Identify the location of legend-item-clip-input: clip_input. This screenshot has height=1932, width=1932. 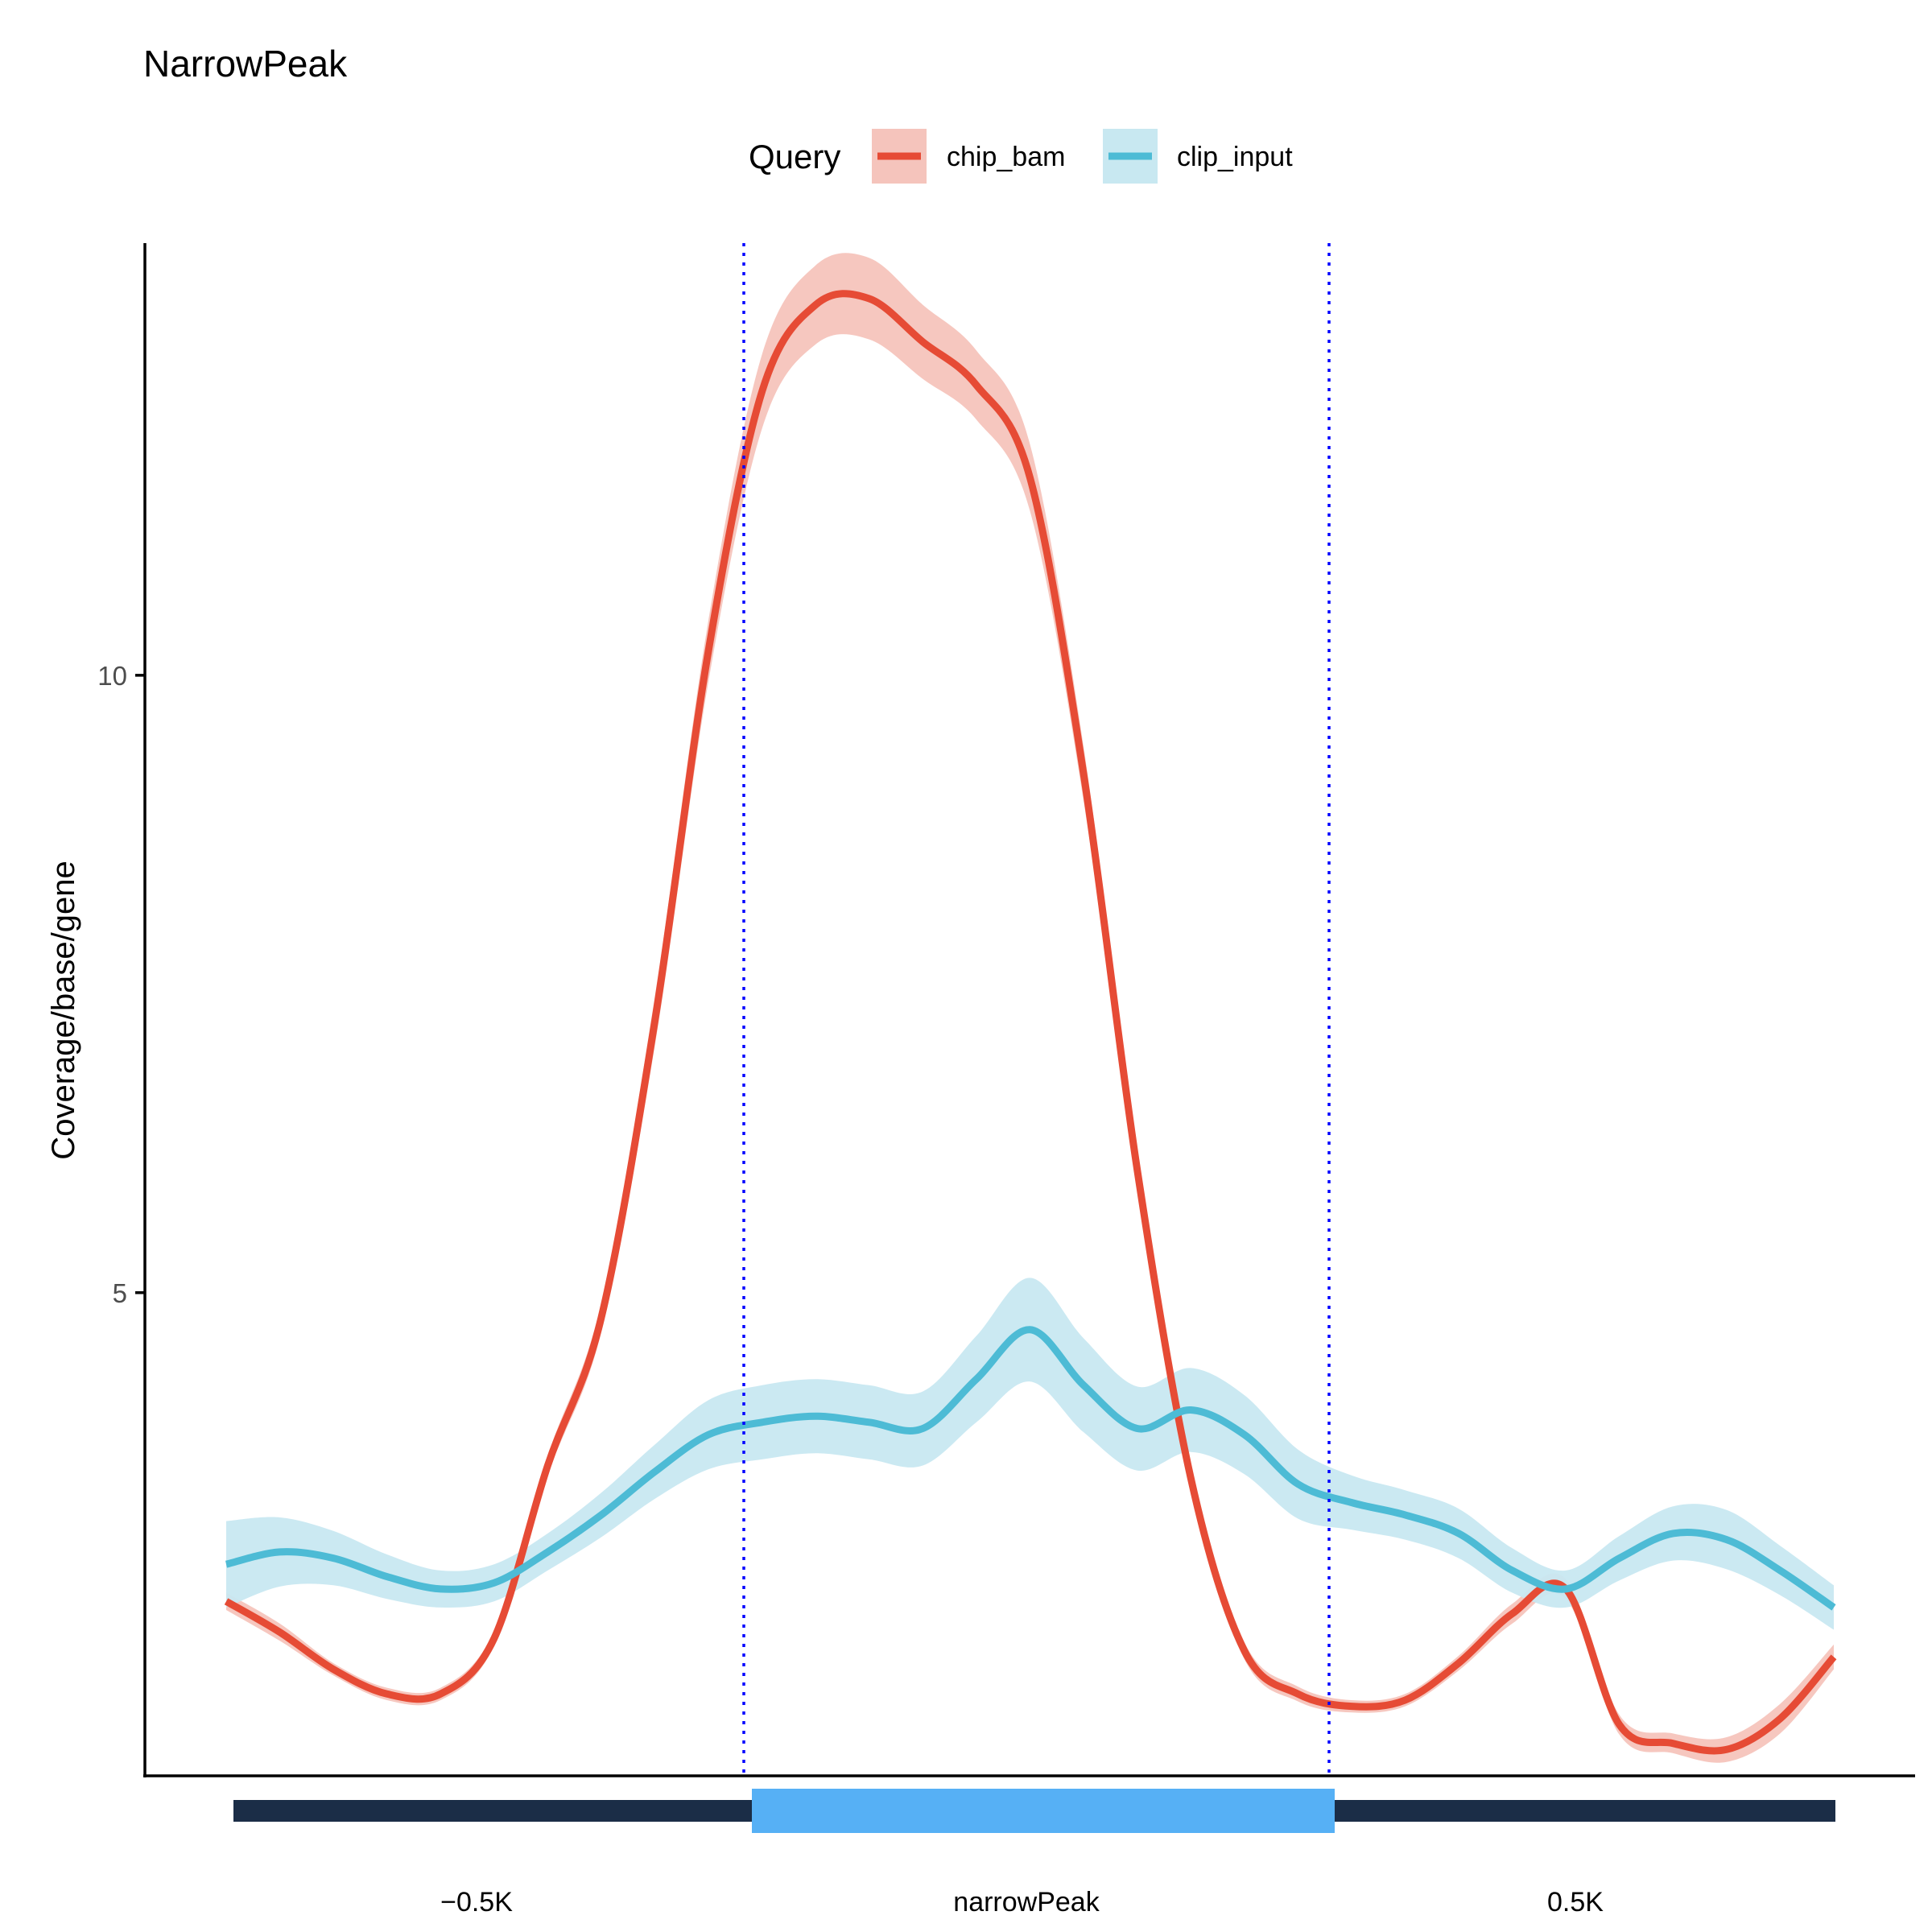
(1198, 156).